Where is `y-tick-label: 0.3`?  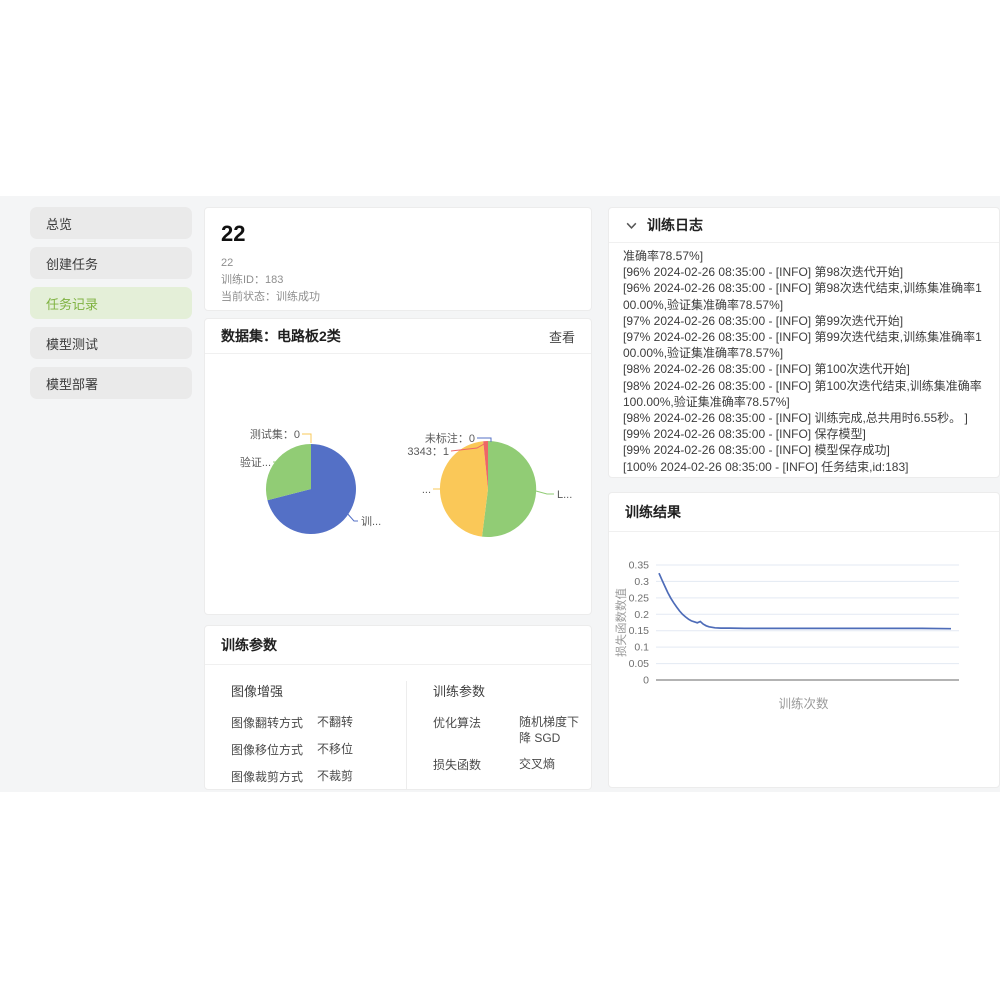
y-tick-label: 0.3 is located at coordinates (641, 582).